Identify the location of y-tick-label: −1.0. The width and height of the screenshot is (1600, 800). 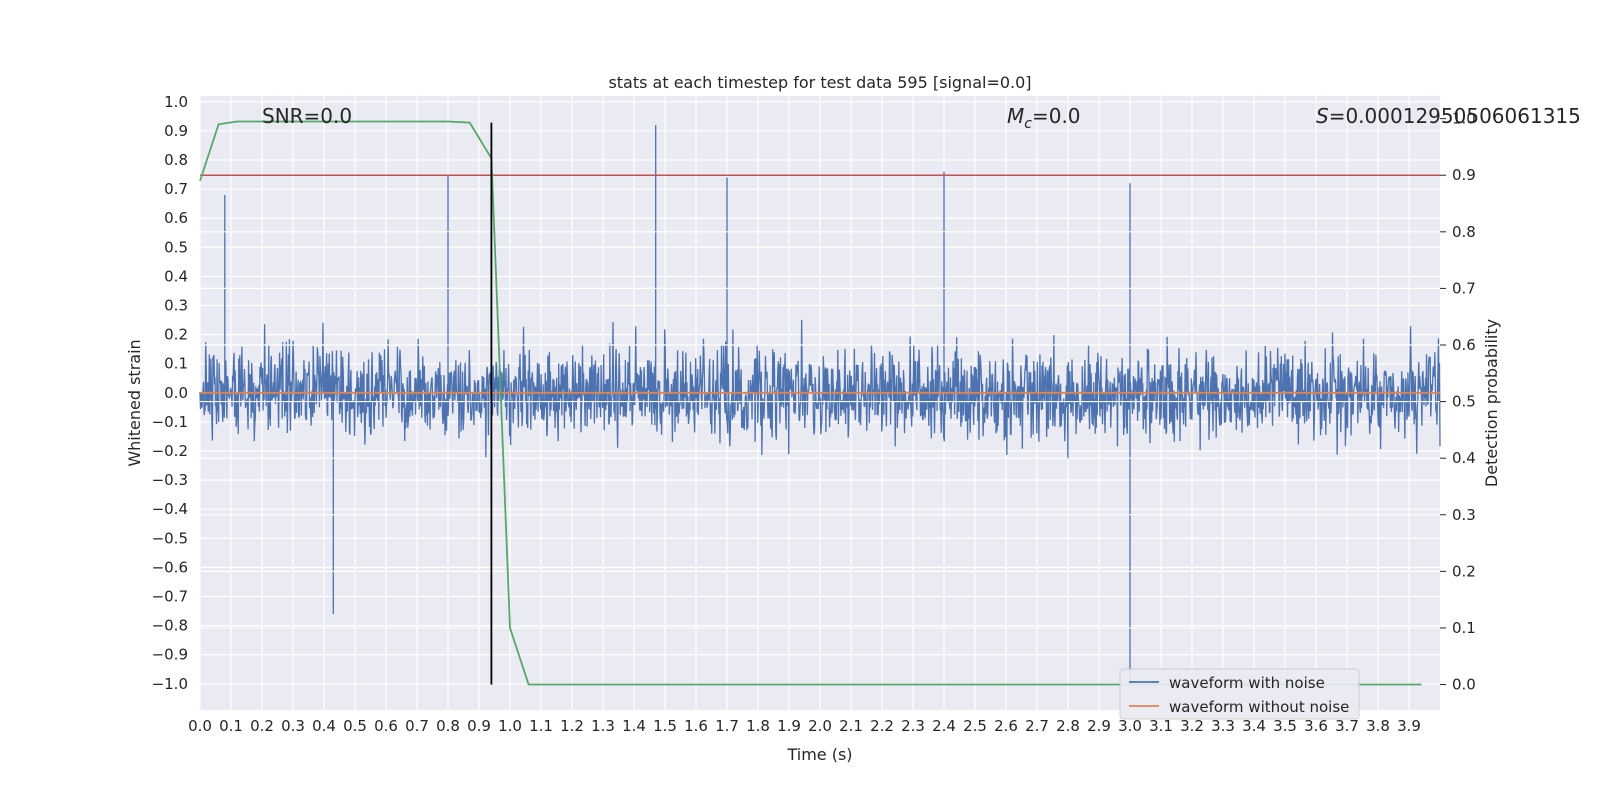
(170, 684).